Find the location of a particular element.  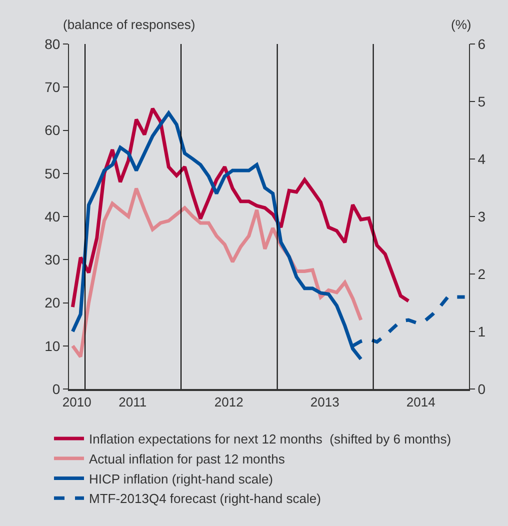

y2-tick-label: 2 is located at coordinates (482, 274).